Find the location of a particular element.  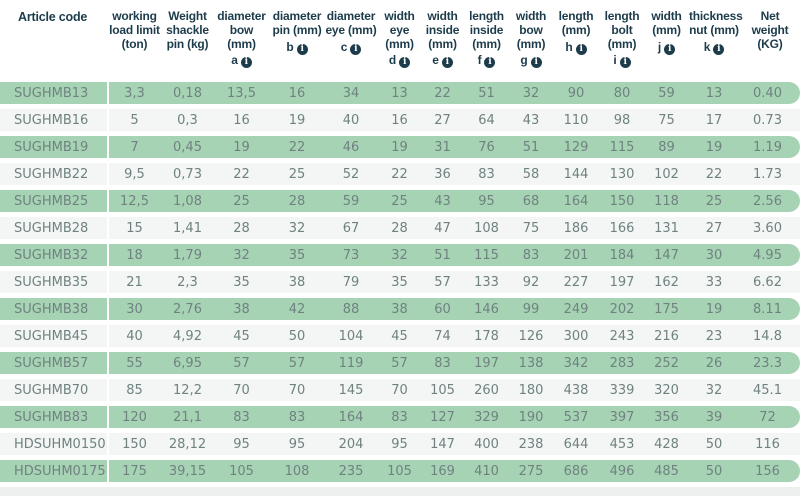

value-cell: 238 is located at coordinates (531, 444).